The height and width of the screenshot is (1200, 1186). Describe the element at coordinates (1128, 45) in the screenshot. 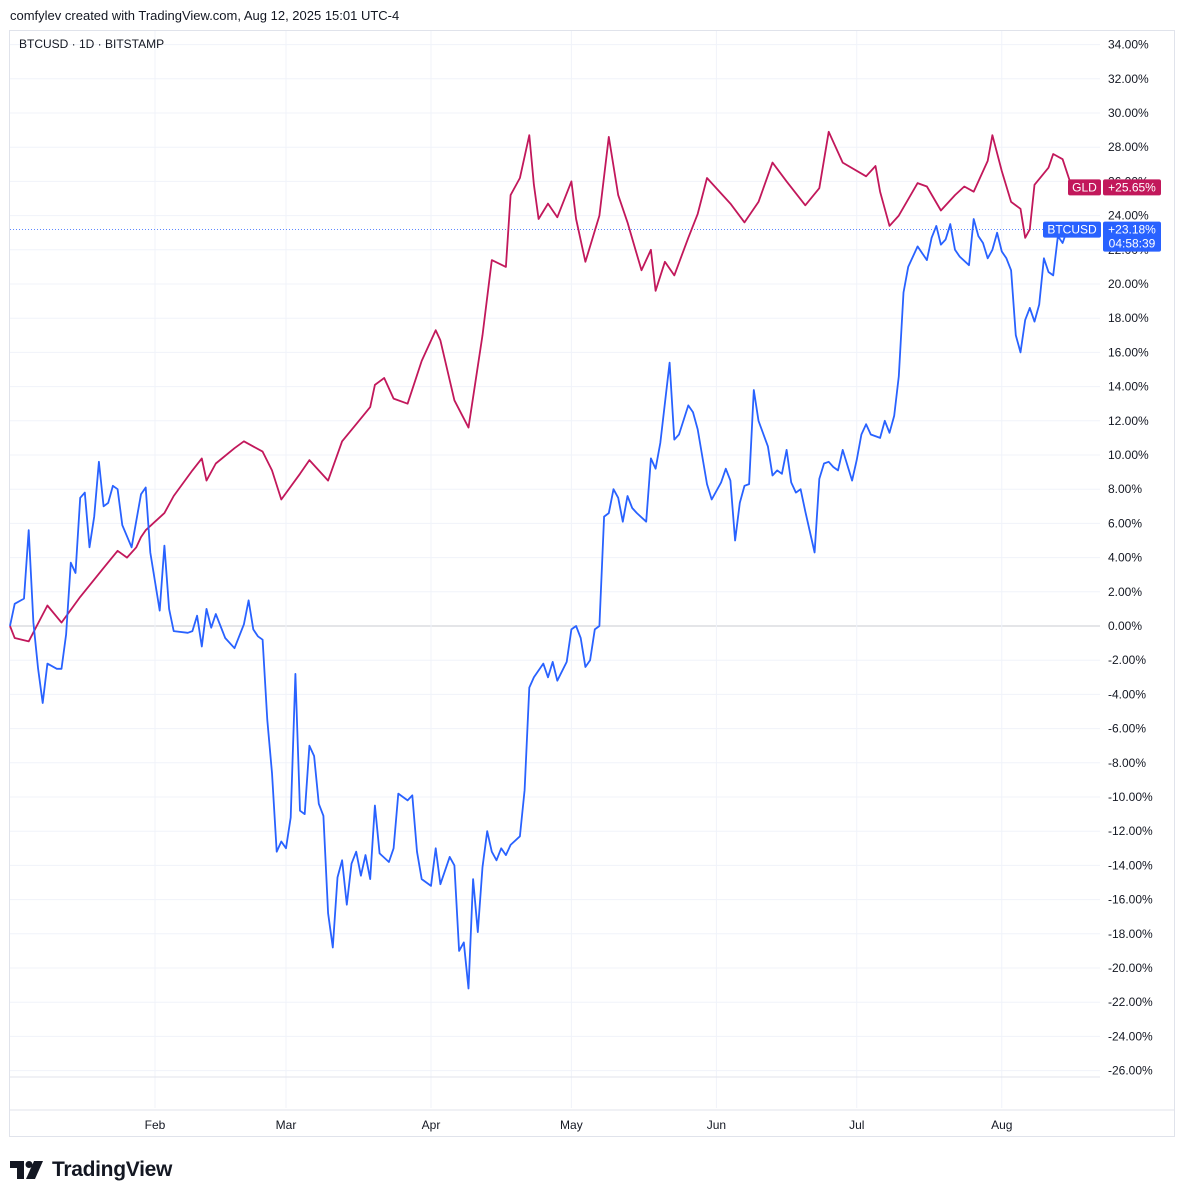

I see `y-tick-label: 34.00%` at that location.